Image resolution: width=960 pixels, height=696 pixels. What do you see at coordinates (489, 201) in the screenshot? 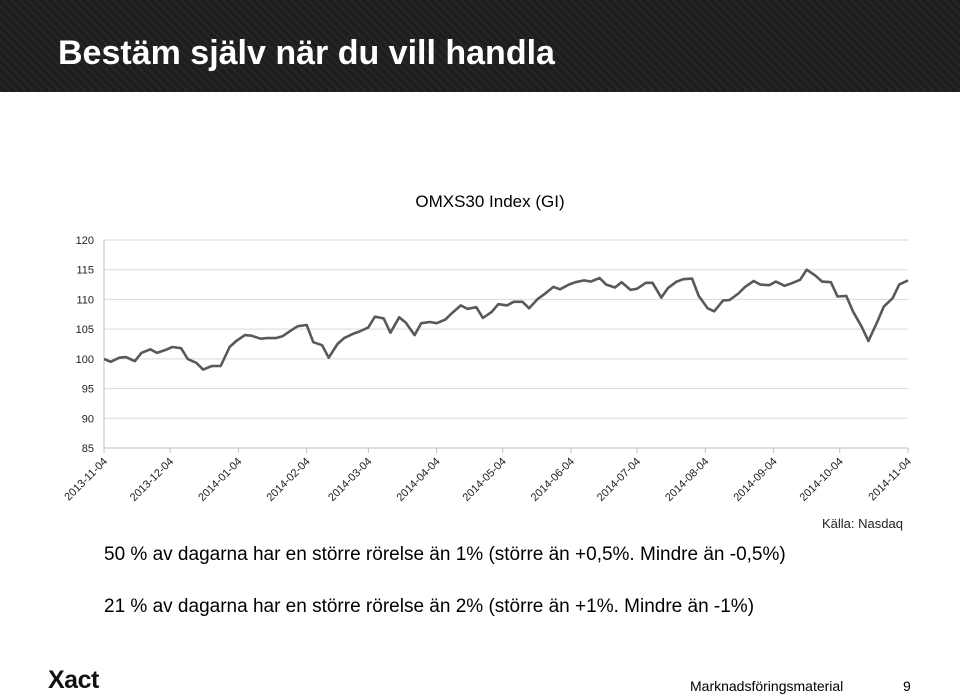
I see `chart-title: OMXS30 Index (GI)` at bounding box center [489, 201].